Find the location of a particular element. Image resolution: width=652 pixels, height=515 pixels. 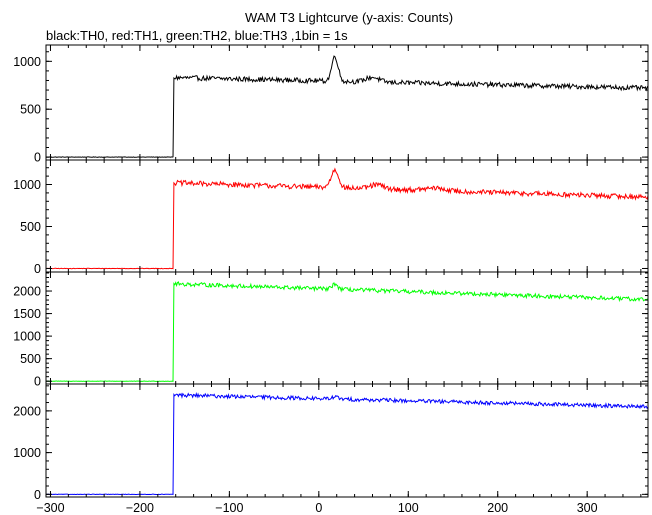

chart-title: WAM T3 Lightcurve (y-axis: Counts) is located at coordinates (349, 17).